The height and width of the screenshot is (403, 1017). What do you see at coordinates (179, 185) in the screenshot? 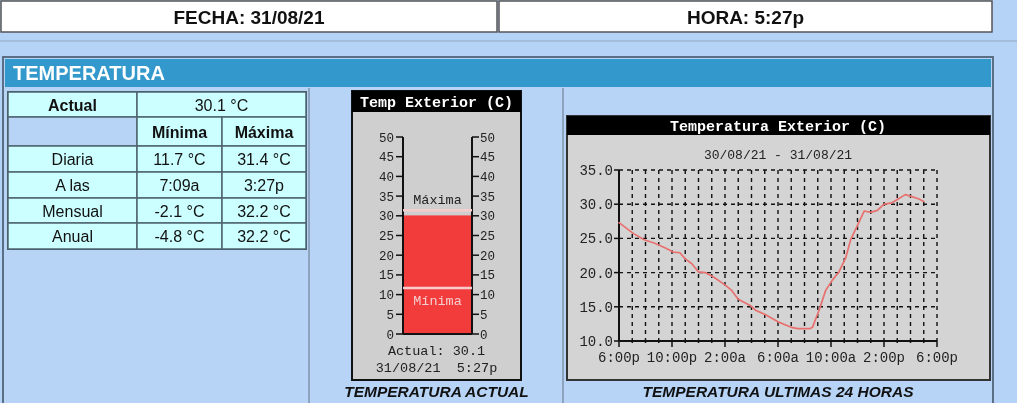
I see `text: 7:09a` at bounding box center [179, 185].